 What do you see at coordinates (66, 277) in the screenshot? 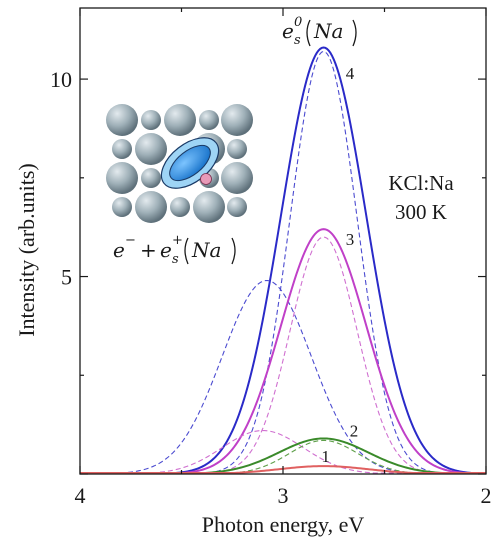
I see `y-tick-label: 5` at bounding box center [66, 277].